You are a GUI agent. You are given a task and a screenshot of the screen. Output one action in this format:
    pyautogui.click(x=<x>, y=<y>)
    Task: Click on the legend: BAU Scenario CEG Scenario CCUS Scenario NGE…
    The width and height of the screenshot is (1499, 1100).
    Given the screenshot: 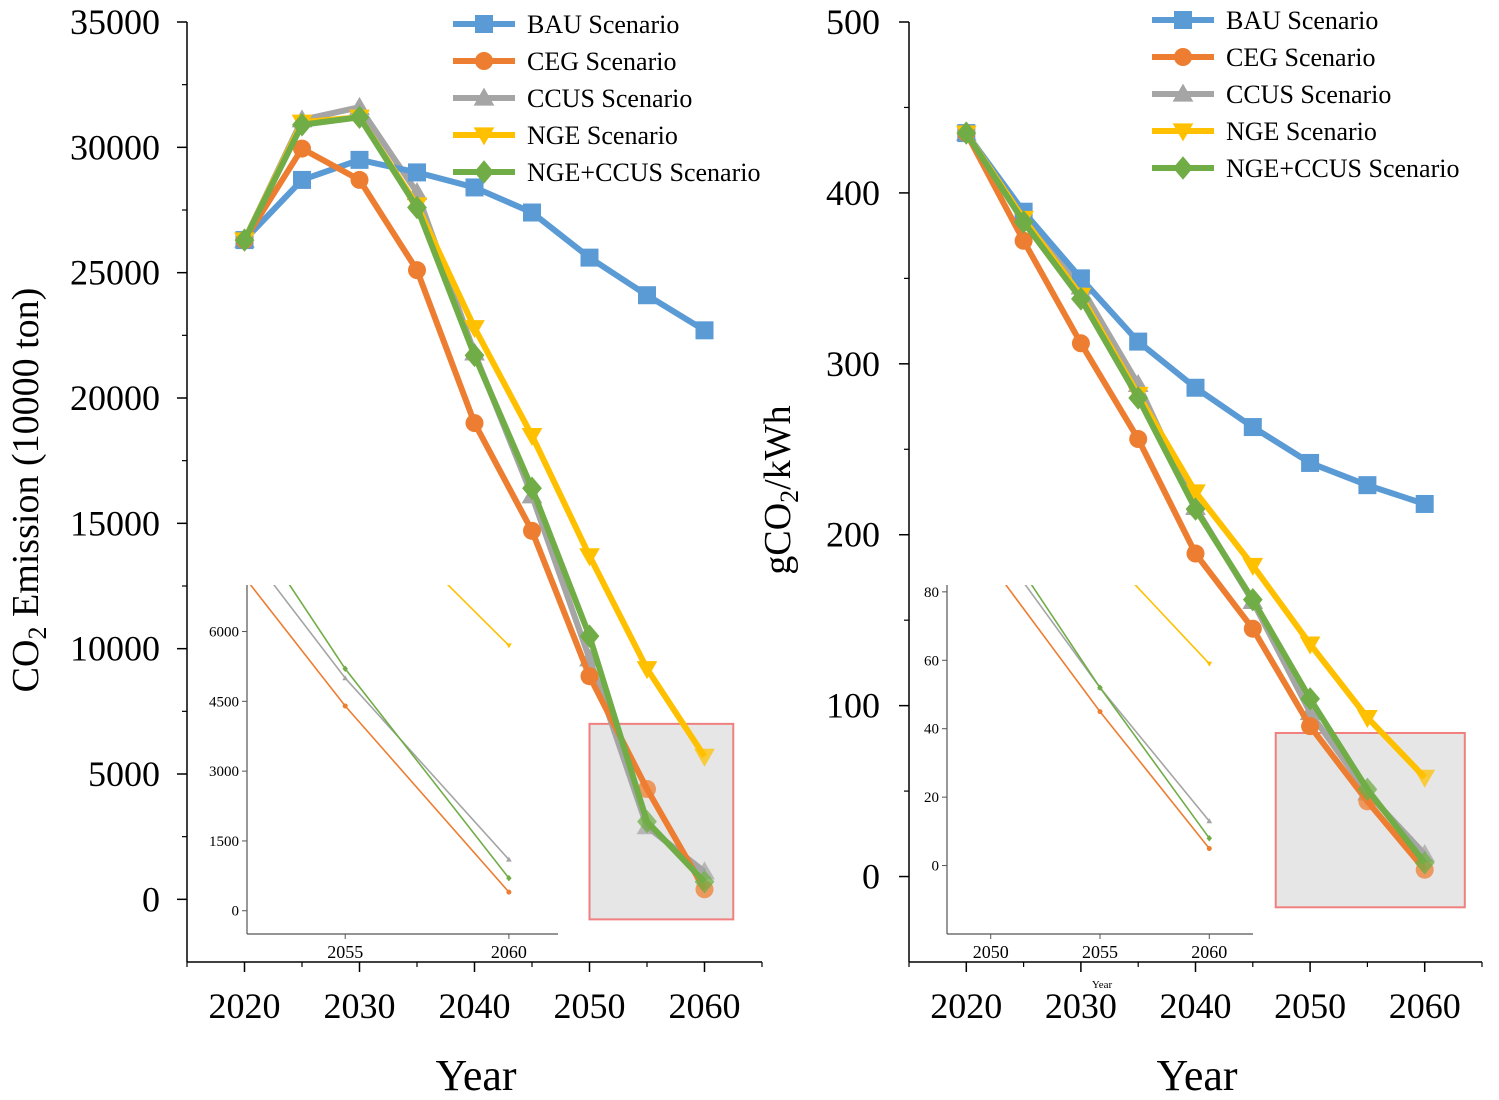 What is the action you would take?
    pyautogui.click(x=606, y=98)
    